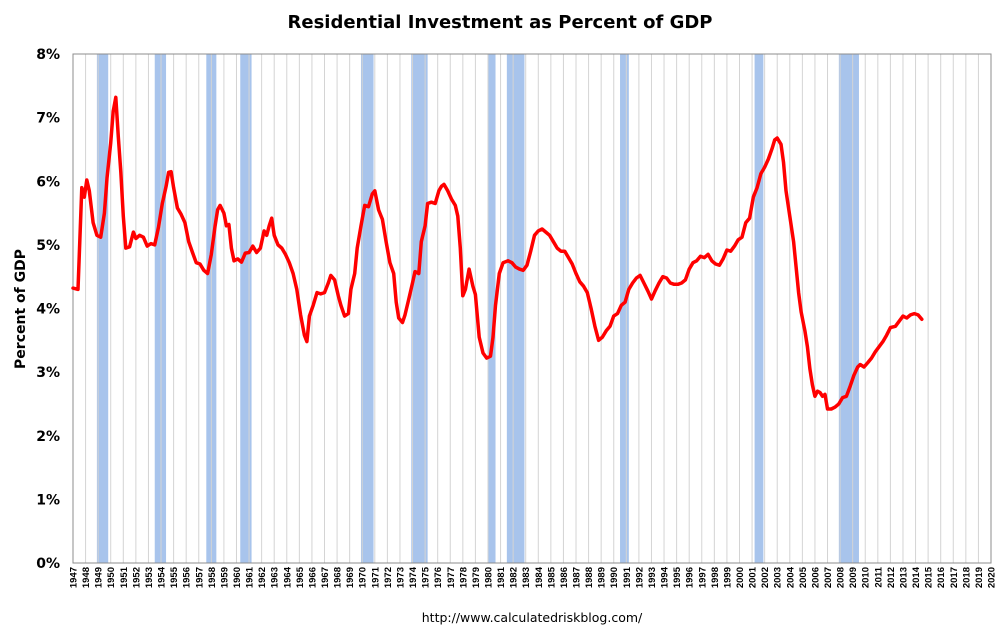 The height and width of the screenshot is (638, 1002). What do you see at coordinates (199, 577) in the screenshot?
I see `x-tick-label: 1957` at bounding box center [199, 577].